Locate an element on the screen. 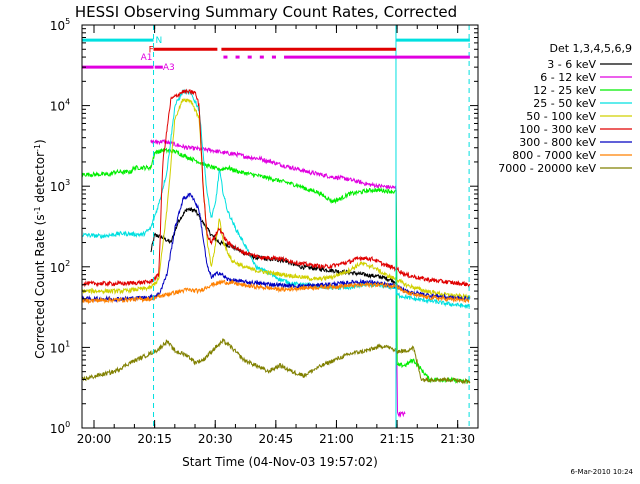  x-tick-label-0: 20:00 is located at coordinates (94, 439).